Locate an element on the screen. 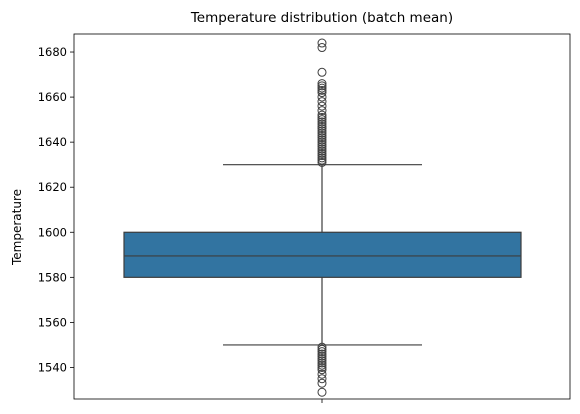 This screenshot has height=414, width=580. y-tick-label: 1560 is located at coordinates (52, 322).